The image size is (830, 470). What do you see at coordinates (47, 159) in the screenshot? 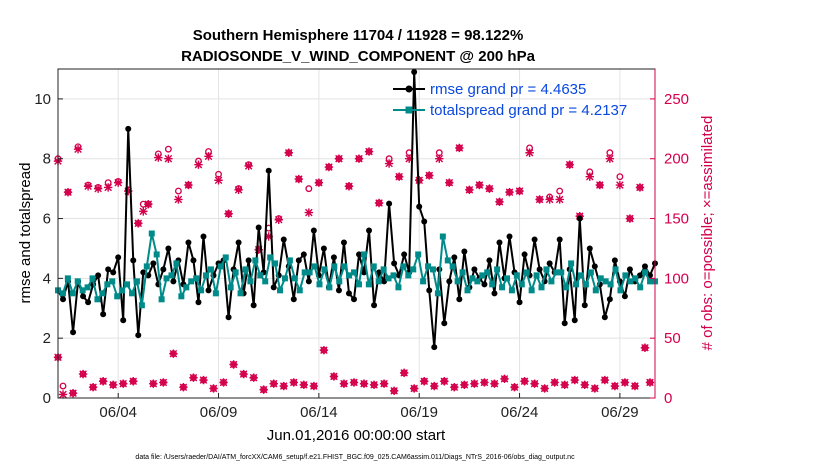
I see `y-tick-label-left: 8` at bounding box center [47, 159].